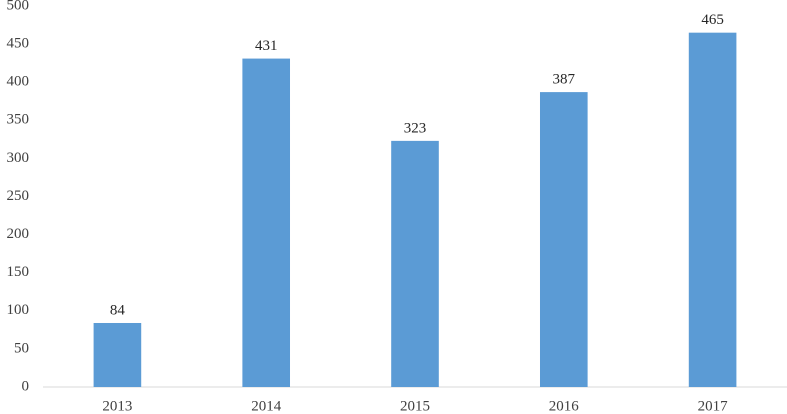 The height and width of the screenshot is (414, 787). What do you see at coordinates (712, 20) in the screenshot?
I see `data-label: 465` at bounding box center [712, 20].